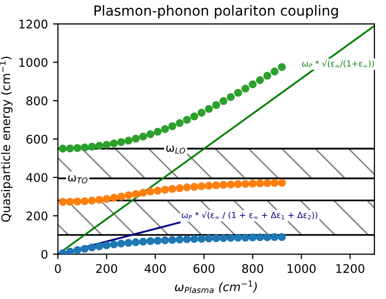 This screenshot has height=299, width=386. What do you see at coordinates (37, 177) in the screenshot?
I see `y-tick-label: 400` at bounding box center [37, 177].